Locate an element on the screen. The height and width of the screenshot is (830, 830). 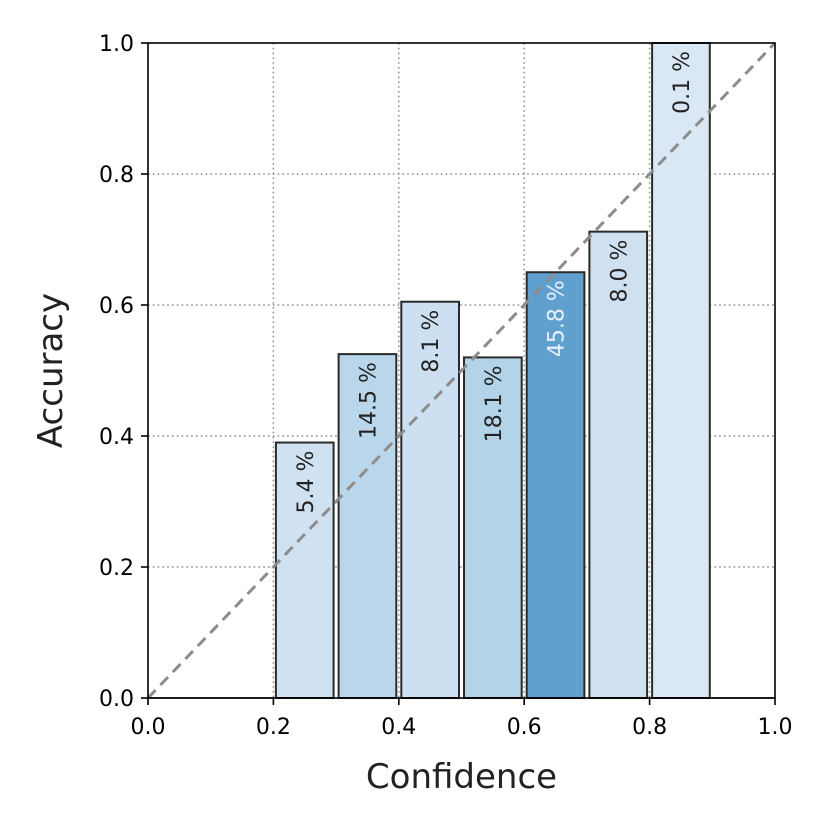
bar-label: 8.0 % is located at coordinates (619, 271).